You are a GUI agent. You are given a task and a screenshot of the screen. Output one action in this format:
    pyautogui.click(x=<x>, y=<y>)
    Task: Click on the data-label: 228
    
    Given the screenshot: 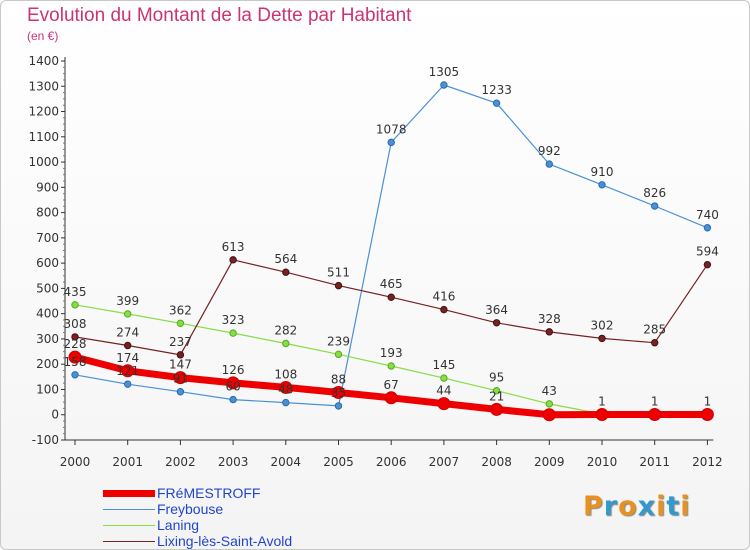 What is the action you would take?
    pyautogui.click(x=75, y=344)
    